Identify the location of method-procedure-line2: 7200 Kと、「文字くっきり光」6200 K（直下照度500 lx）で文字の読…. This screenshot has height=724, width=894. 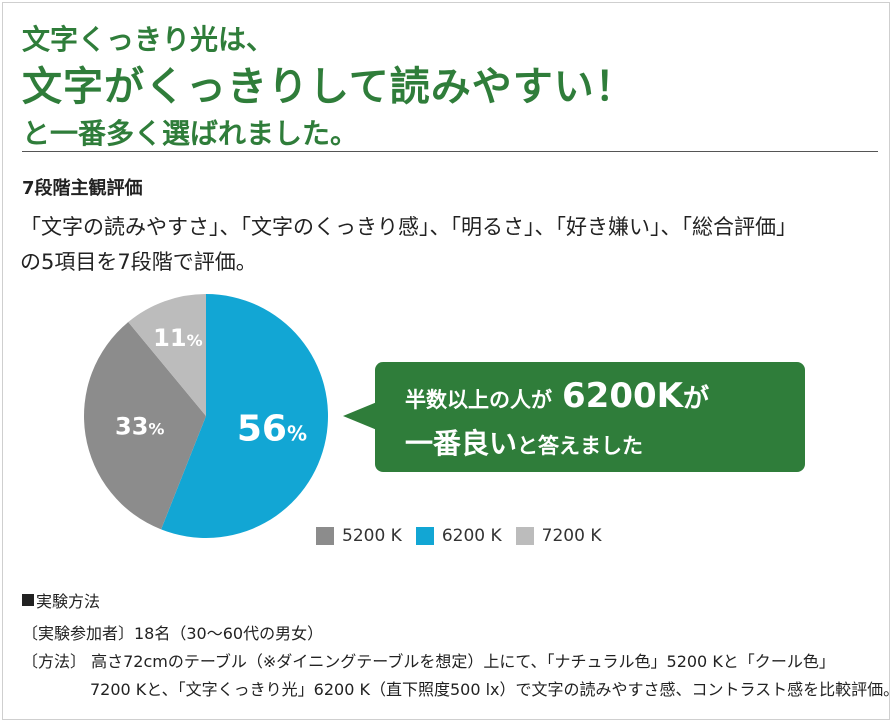
(492, 689).